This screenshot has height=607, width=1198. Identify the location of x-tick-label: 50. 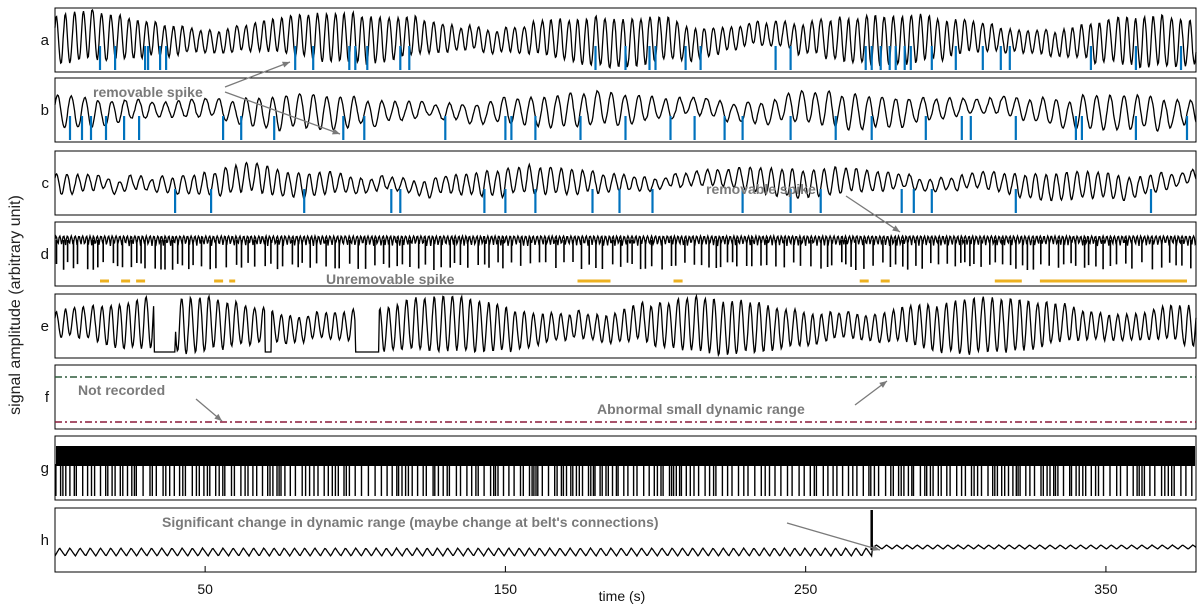
(205, 589).